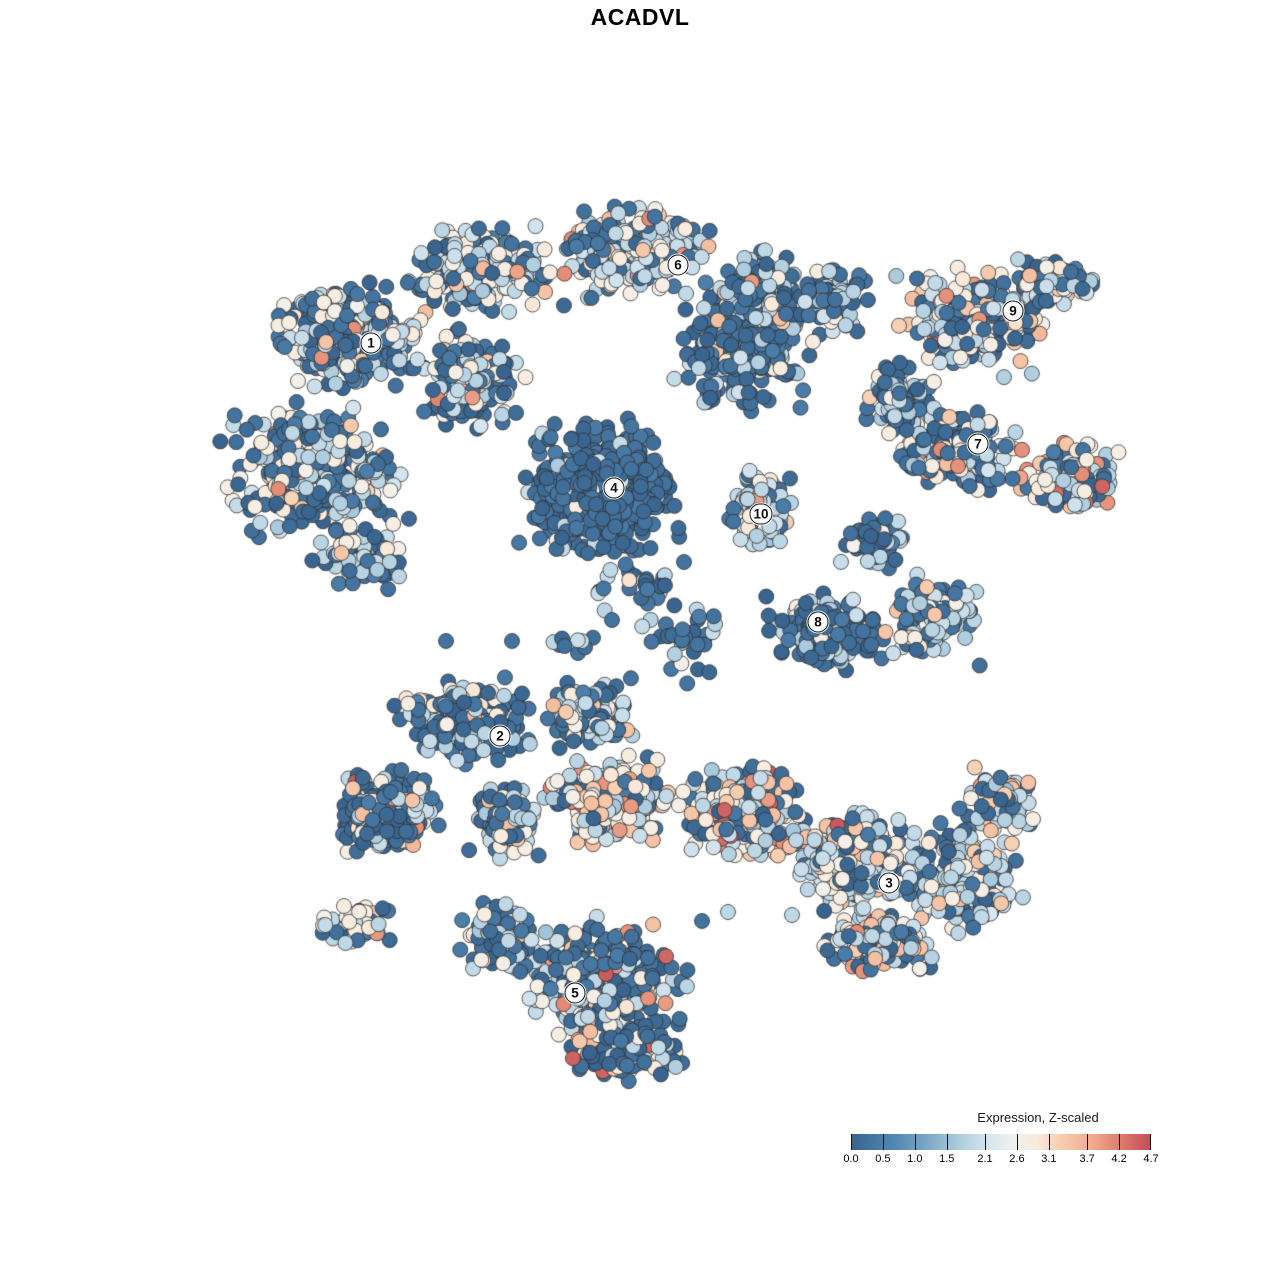  What do you see at coordinates (371, 343) in the screenshot?
I see `cluster-label-1: 1` at bounding box center [371, 343].